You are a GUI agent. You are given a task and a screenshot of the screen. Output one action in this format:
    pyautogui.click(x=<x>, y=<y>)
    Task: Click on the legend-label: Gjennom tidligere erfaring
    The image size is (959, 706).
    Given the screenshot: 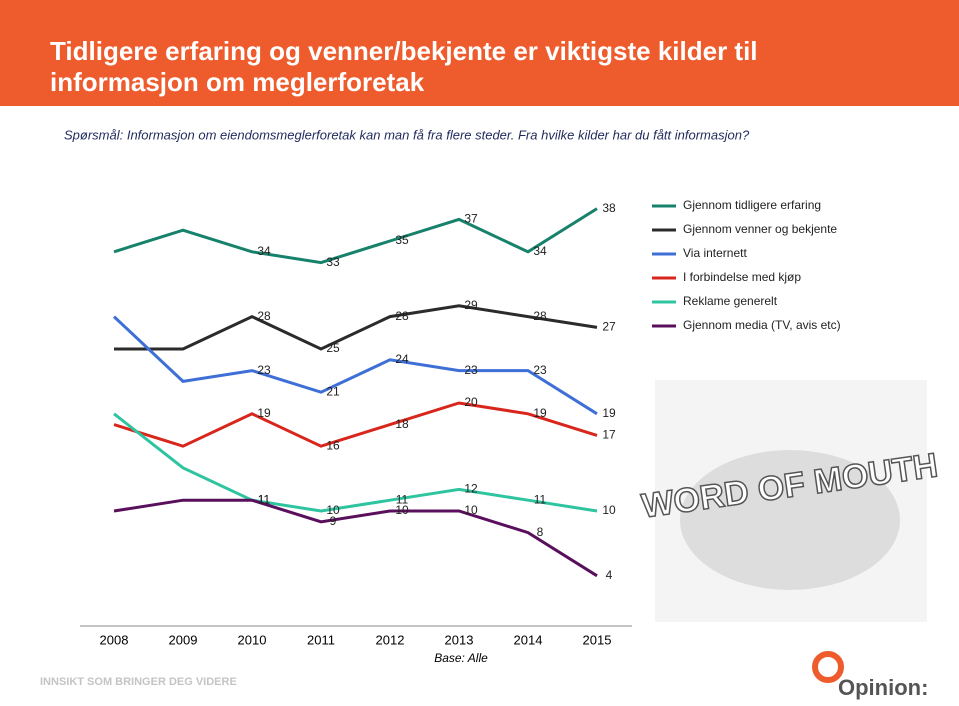 What is the action you would take?
    pyautogui.click(x=752, y=205)
    